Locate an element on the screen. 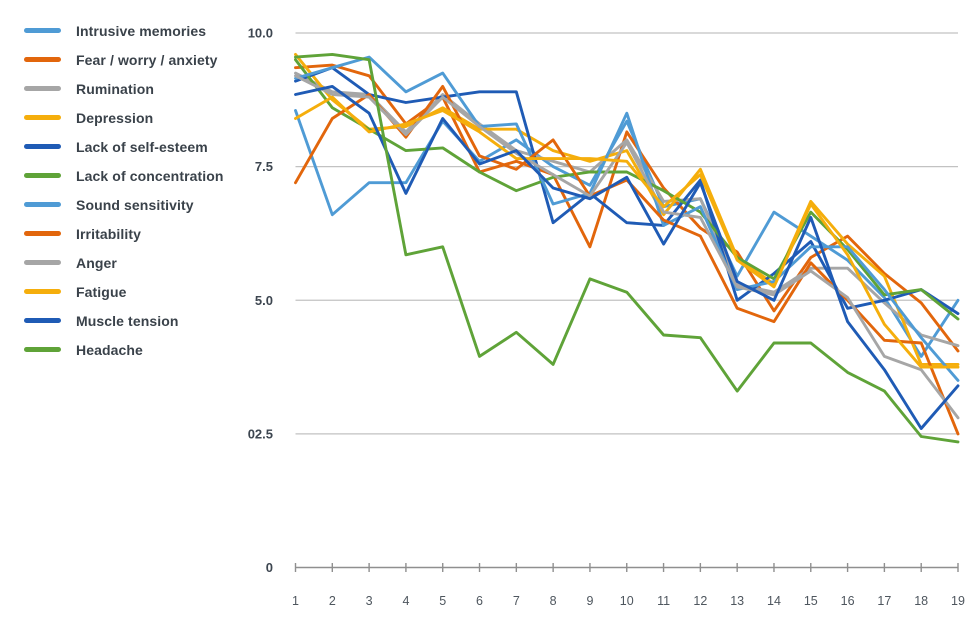  legend-item-lack-of-self-esteem: Lack of self-esteem is located at coordinates (124, 146).